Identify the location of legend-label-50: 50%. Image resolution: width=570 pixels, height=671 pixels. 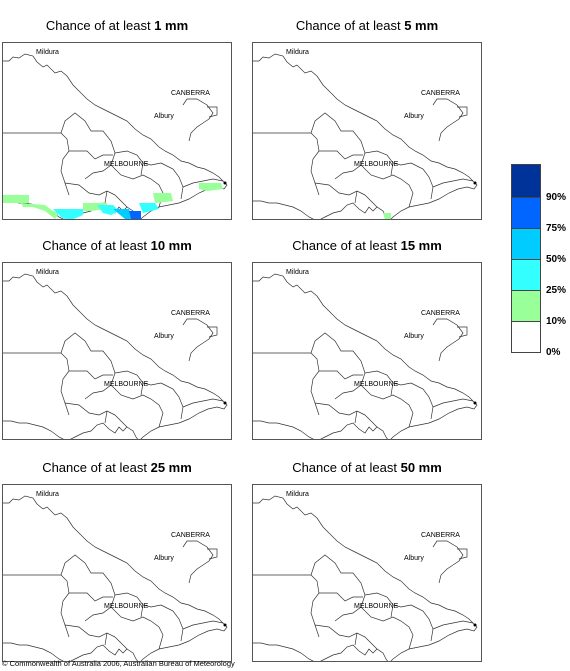
(556, 259).